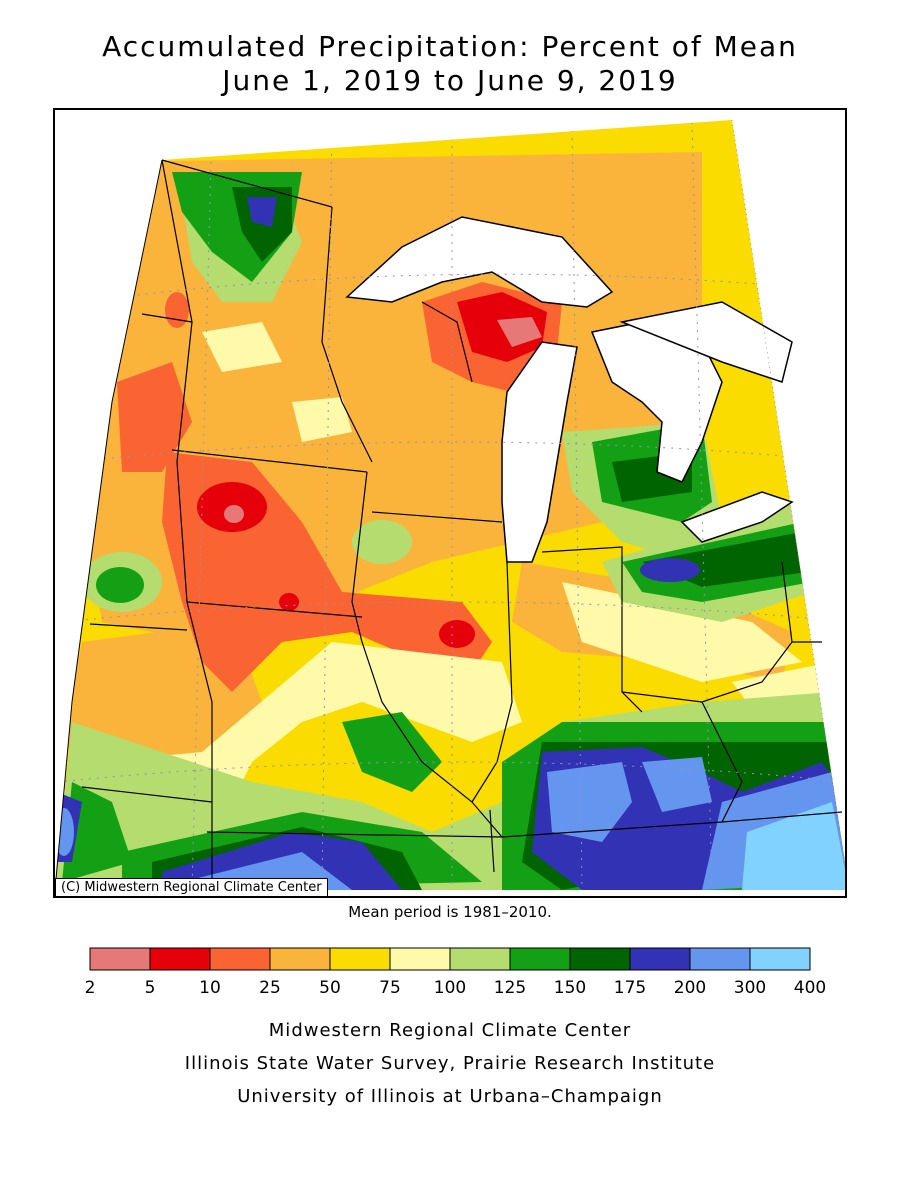 This screenshot has width=900, height=1200. What do you see at coordinates (450, 988) in the screenshot?
I see `legend-label-100: 100` at bounding box center [450, 988].